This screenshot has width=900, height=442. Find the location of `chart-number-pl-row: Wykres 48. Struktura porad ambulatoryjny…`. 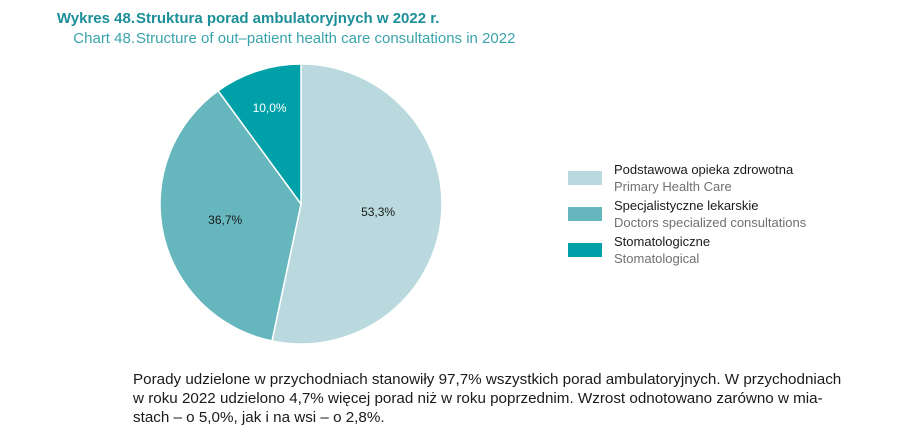

chart-number-pl-row: Wykres 48. Struktura porad ambulatoryjny… is located at coordinates (224, 18).